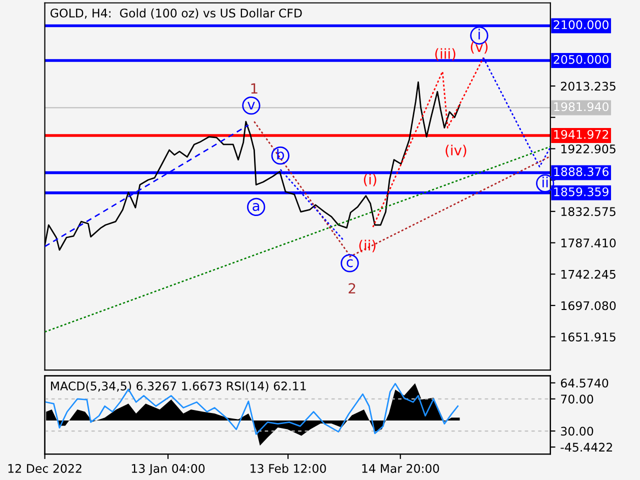  Describe the element at coordinates (288, 468) in the screenshot. I see `x-tick-label: 13 Feb 12:00` at that location.